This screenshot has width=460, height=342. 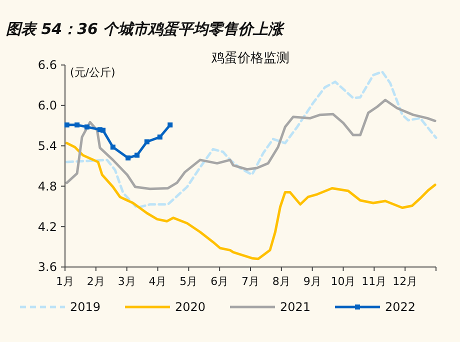 What do you see at coordinates (405, 281) in the screenshot?
I see `x-tick-label: 12月` at bounding box center [405, 281].